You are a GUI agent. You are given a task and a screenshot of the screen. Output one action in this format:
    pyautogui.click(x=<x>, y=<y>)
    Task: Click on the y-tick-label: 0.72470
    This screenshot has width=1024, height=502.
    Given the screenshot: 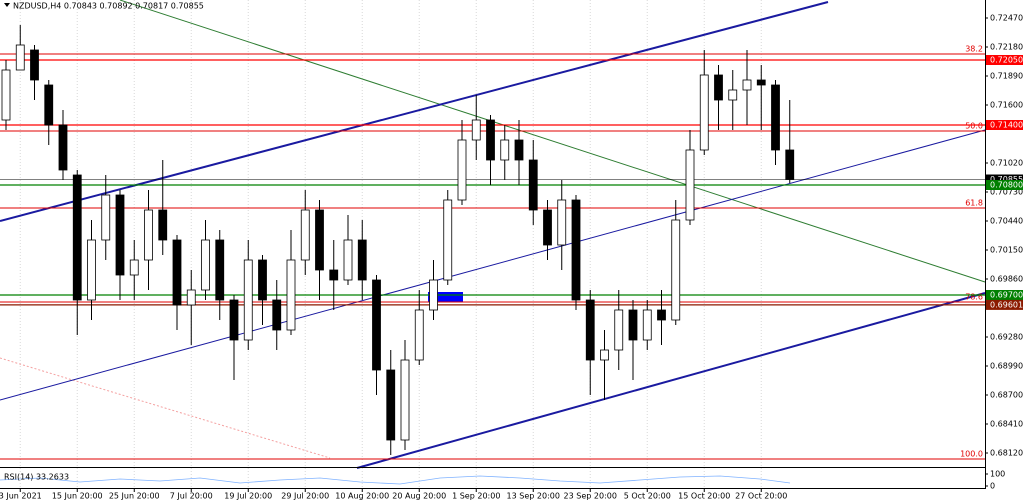 What is the action you would take?
    pyautogui.click(x=1006, y=18)
    